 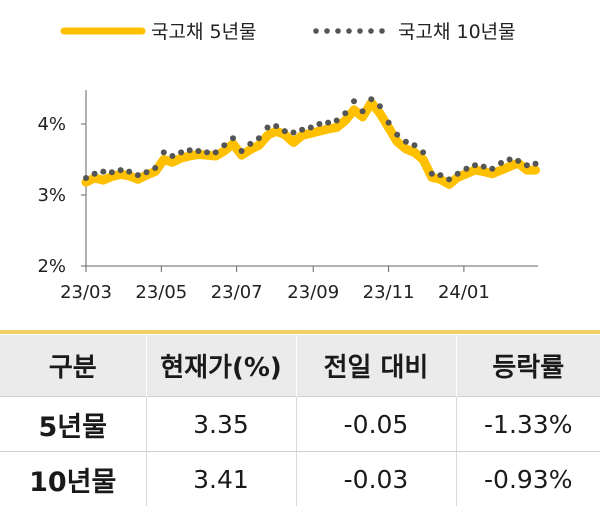 What do you see at coordinates (528, 479) in the screenshot?
I see `change-rate-cell: -0.93%` at bounding box center [528, 479].